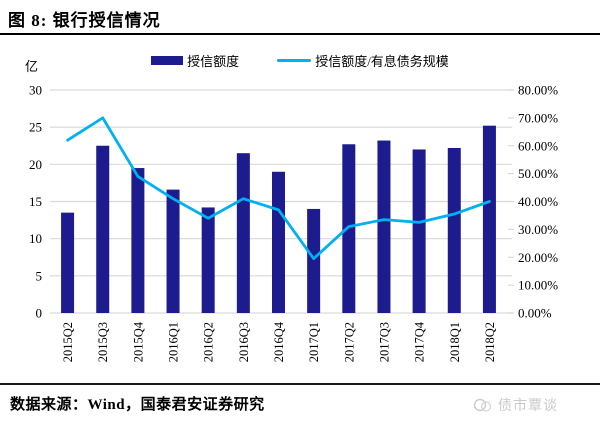 Image resolution: width=600 pixels, height=434 pixels. I want to click on svg-text: 70.00%, so click(538, 117).